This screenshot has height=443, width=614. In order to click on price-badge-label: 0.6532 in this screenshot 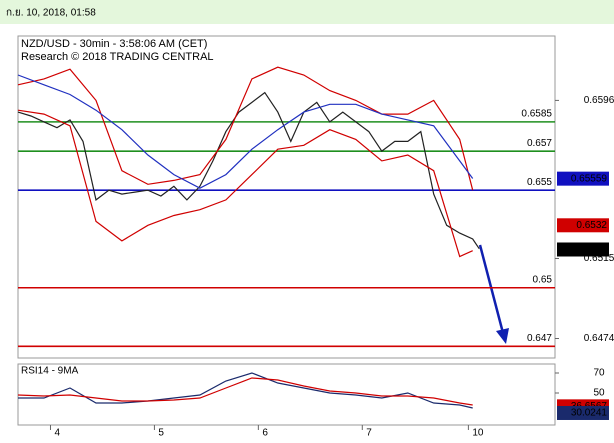, I will do `click(591, 225)`.